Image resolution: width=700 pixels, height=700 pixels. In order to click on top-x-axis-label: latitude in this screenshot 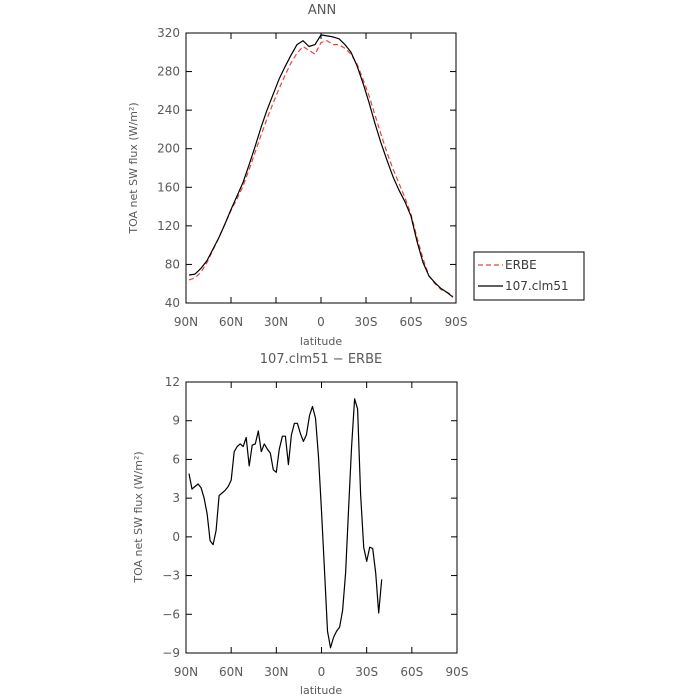, I will do `click(321, 341)`.